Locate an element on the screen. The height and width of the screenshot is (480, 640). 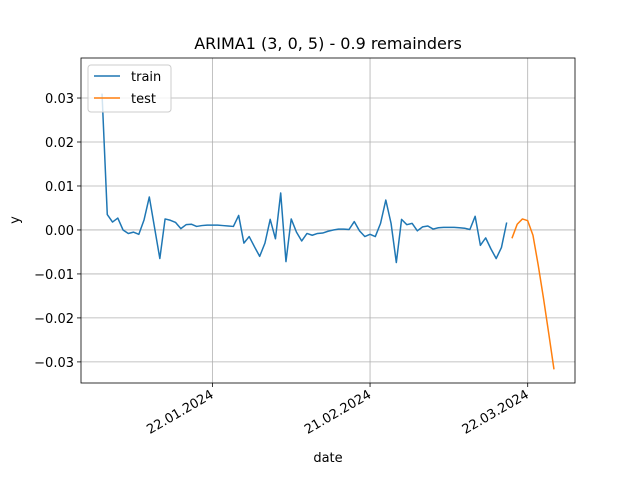
y-tick-label: −0.03 is located at coordinates (54, 363).